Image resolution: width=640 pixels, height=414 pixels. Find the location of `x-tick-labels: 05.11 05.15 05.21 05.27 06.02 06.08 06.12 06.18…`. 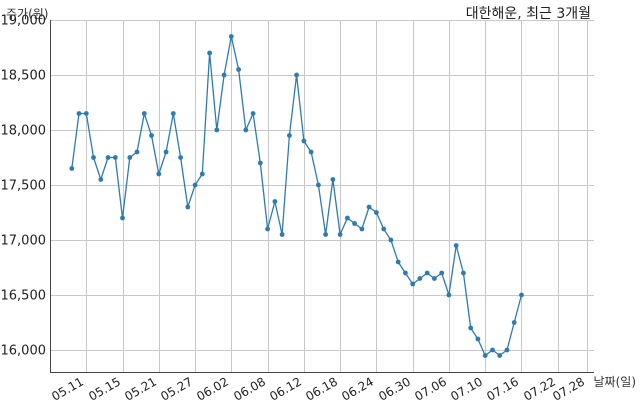

x-tick-labels: 05.11 05.15 05.21 05.27 06.02 06.08 06.12 06.18… is located at coordinates (318, 388).